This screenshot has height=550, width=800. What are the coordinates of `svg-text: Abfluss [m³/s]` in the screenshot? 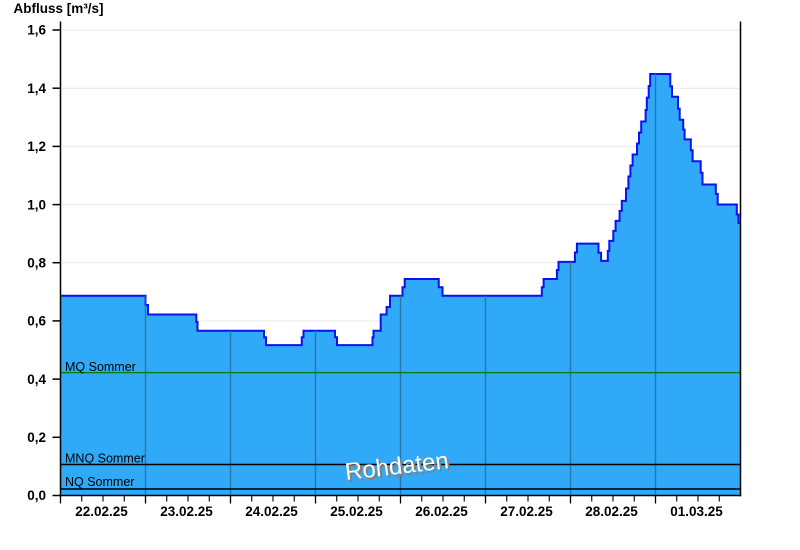 It's located at (59, 8).